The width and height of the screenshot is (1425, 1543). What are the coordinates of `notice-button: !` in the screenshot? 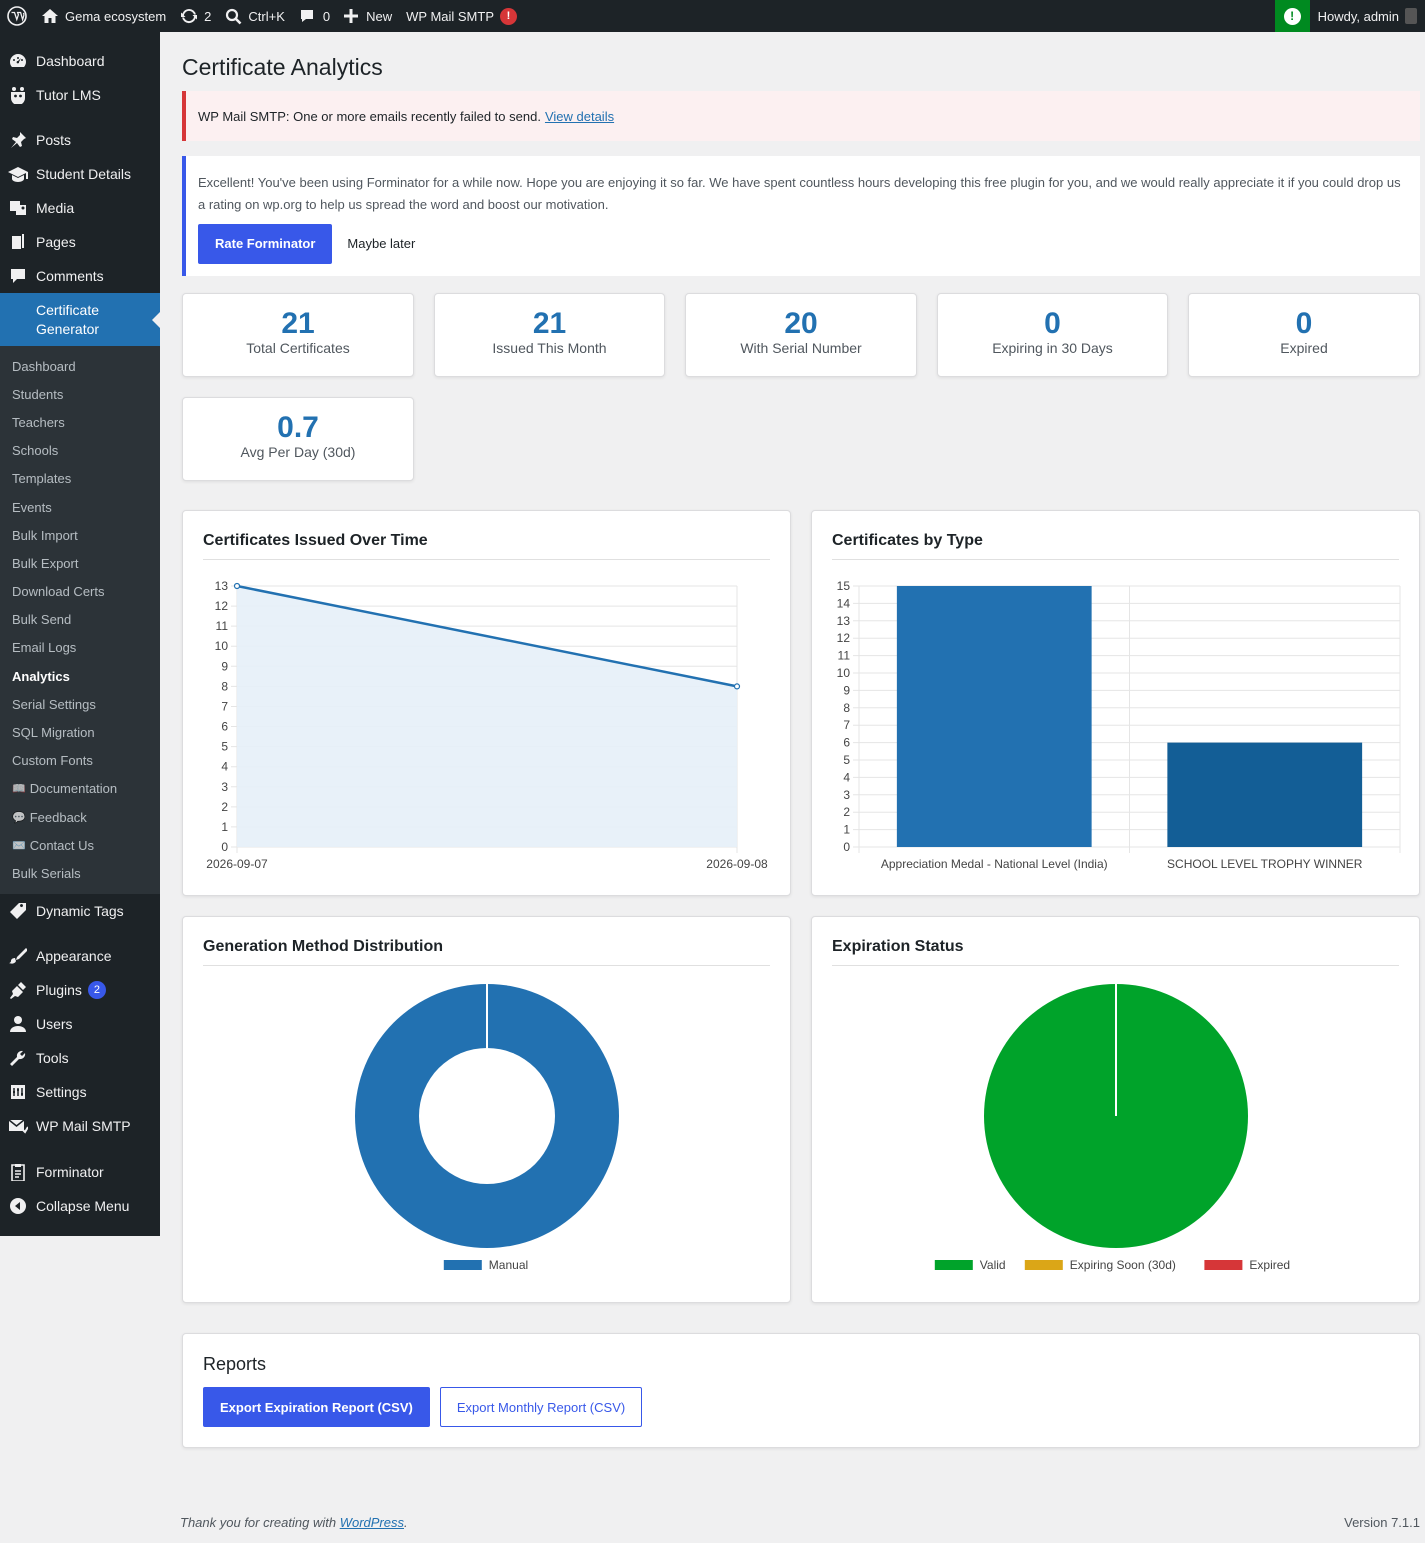 It's located at (1292, 16).